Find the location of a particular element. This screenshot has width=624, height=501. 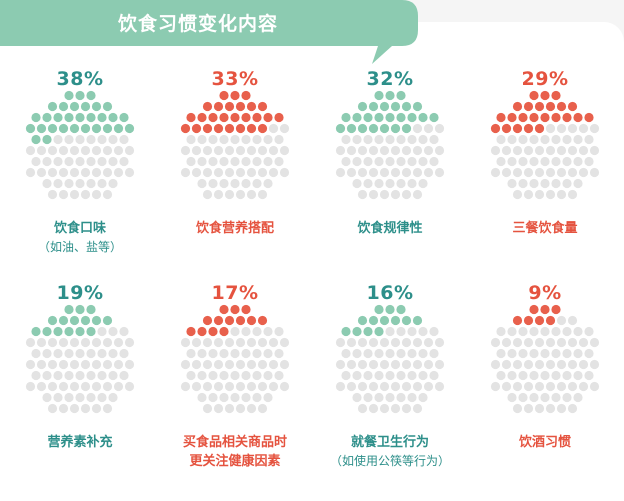

item-label: 饮食营养搭配 is located at coordinates (234, 228).